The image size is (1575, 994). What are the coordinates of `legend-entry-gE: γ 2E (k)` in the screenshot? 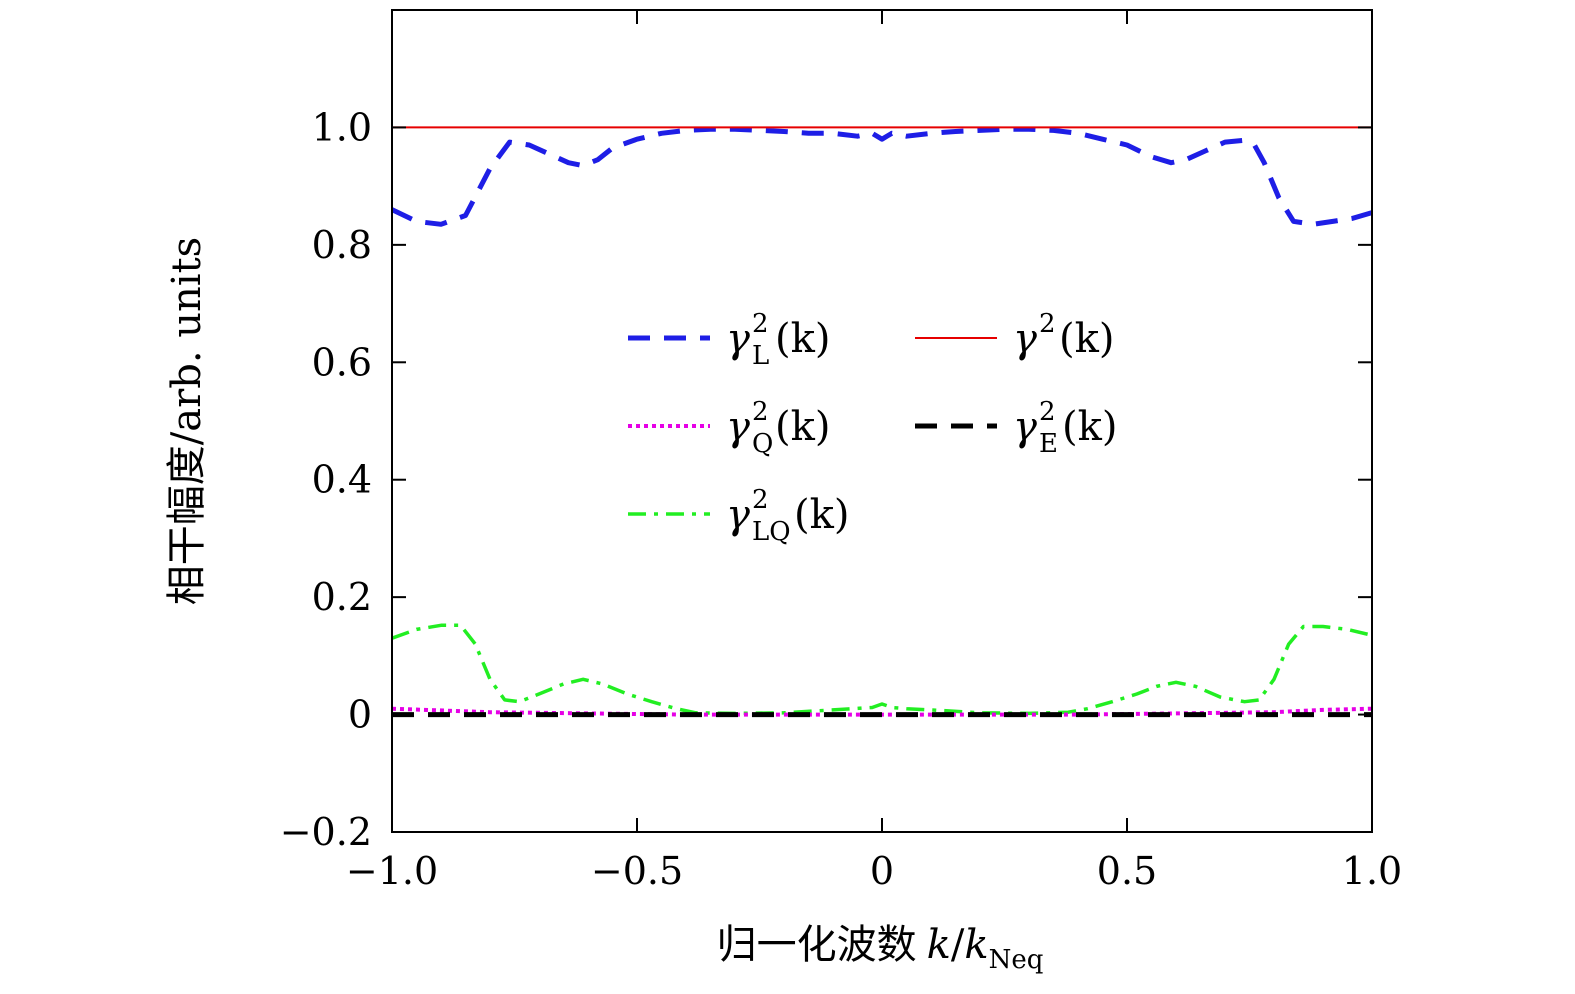 It's located at (1016, 428).